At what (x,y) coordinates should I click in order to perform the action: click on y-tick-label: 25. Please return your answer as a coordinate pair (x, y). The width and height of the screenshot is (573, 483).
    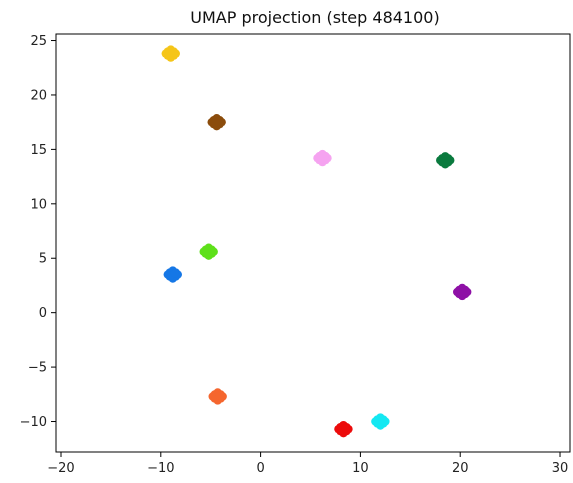
    Looking at the image, I should click on (38, 41).